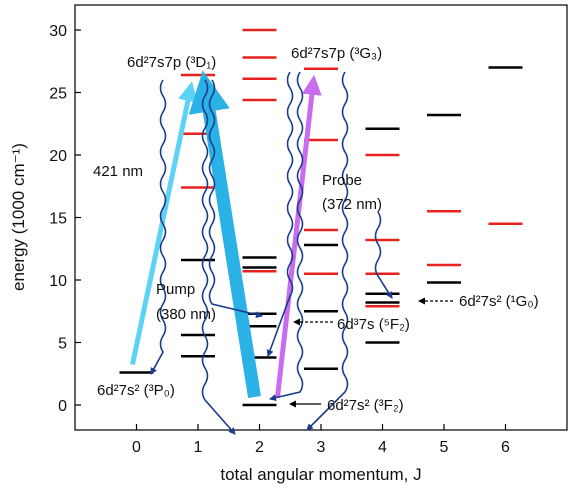 Image resolution: width=573 pixels, height=492 pixels. What do you see at coordinates (371, 352) in the screenshot?
I see `label-pointers` at bounding box center [371, 352].